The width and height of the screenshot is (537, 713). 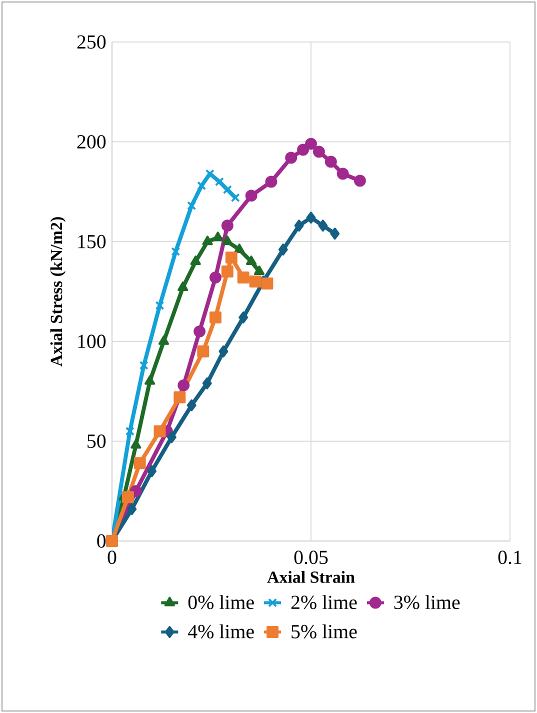 What do you see at coordinates (427, 602) in the screenshot?
I see `legend-label: 3% lime` at bounding box center [427, 602].